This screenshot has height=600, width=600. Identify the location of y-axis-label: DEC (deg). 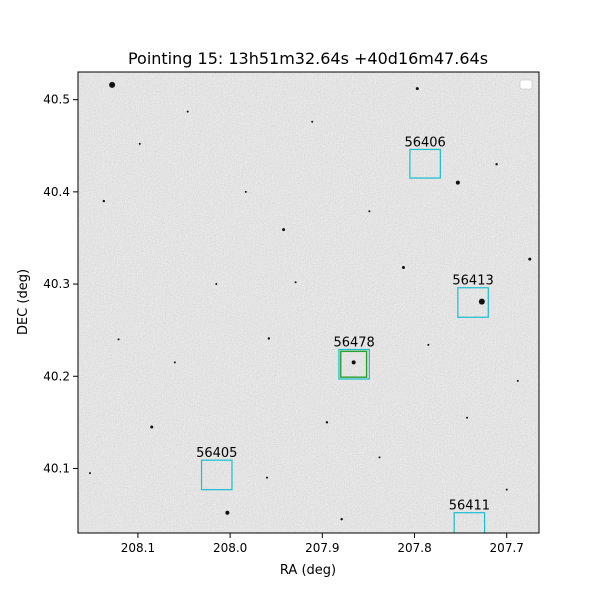
(23, 302).